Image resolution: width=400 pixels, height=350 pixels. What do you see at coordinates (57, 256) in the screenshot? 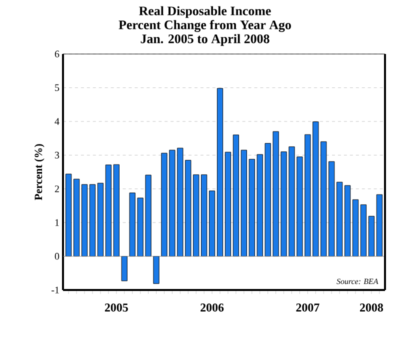
I see `y-tick-label: 0` at bounding box center [57, 256].